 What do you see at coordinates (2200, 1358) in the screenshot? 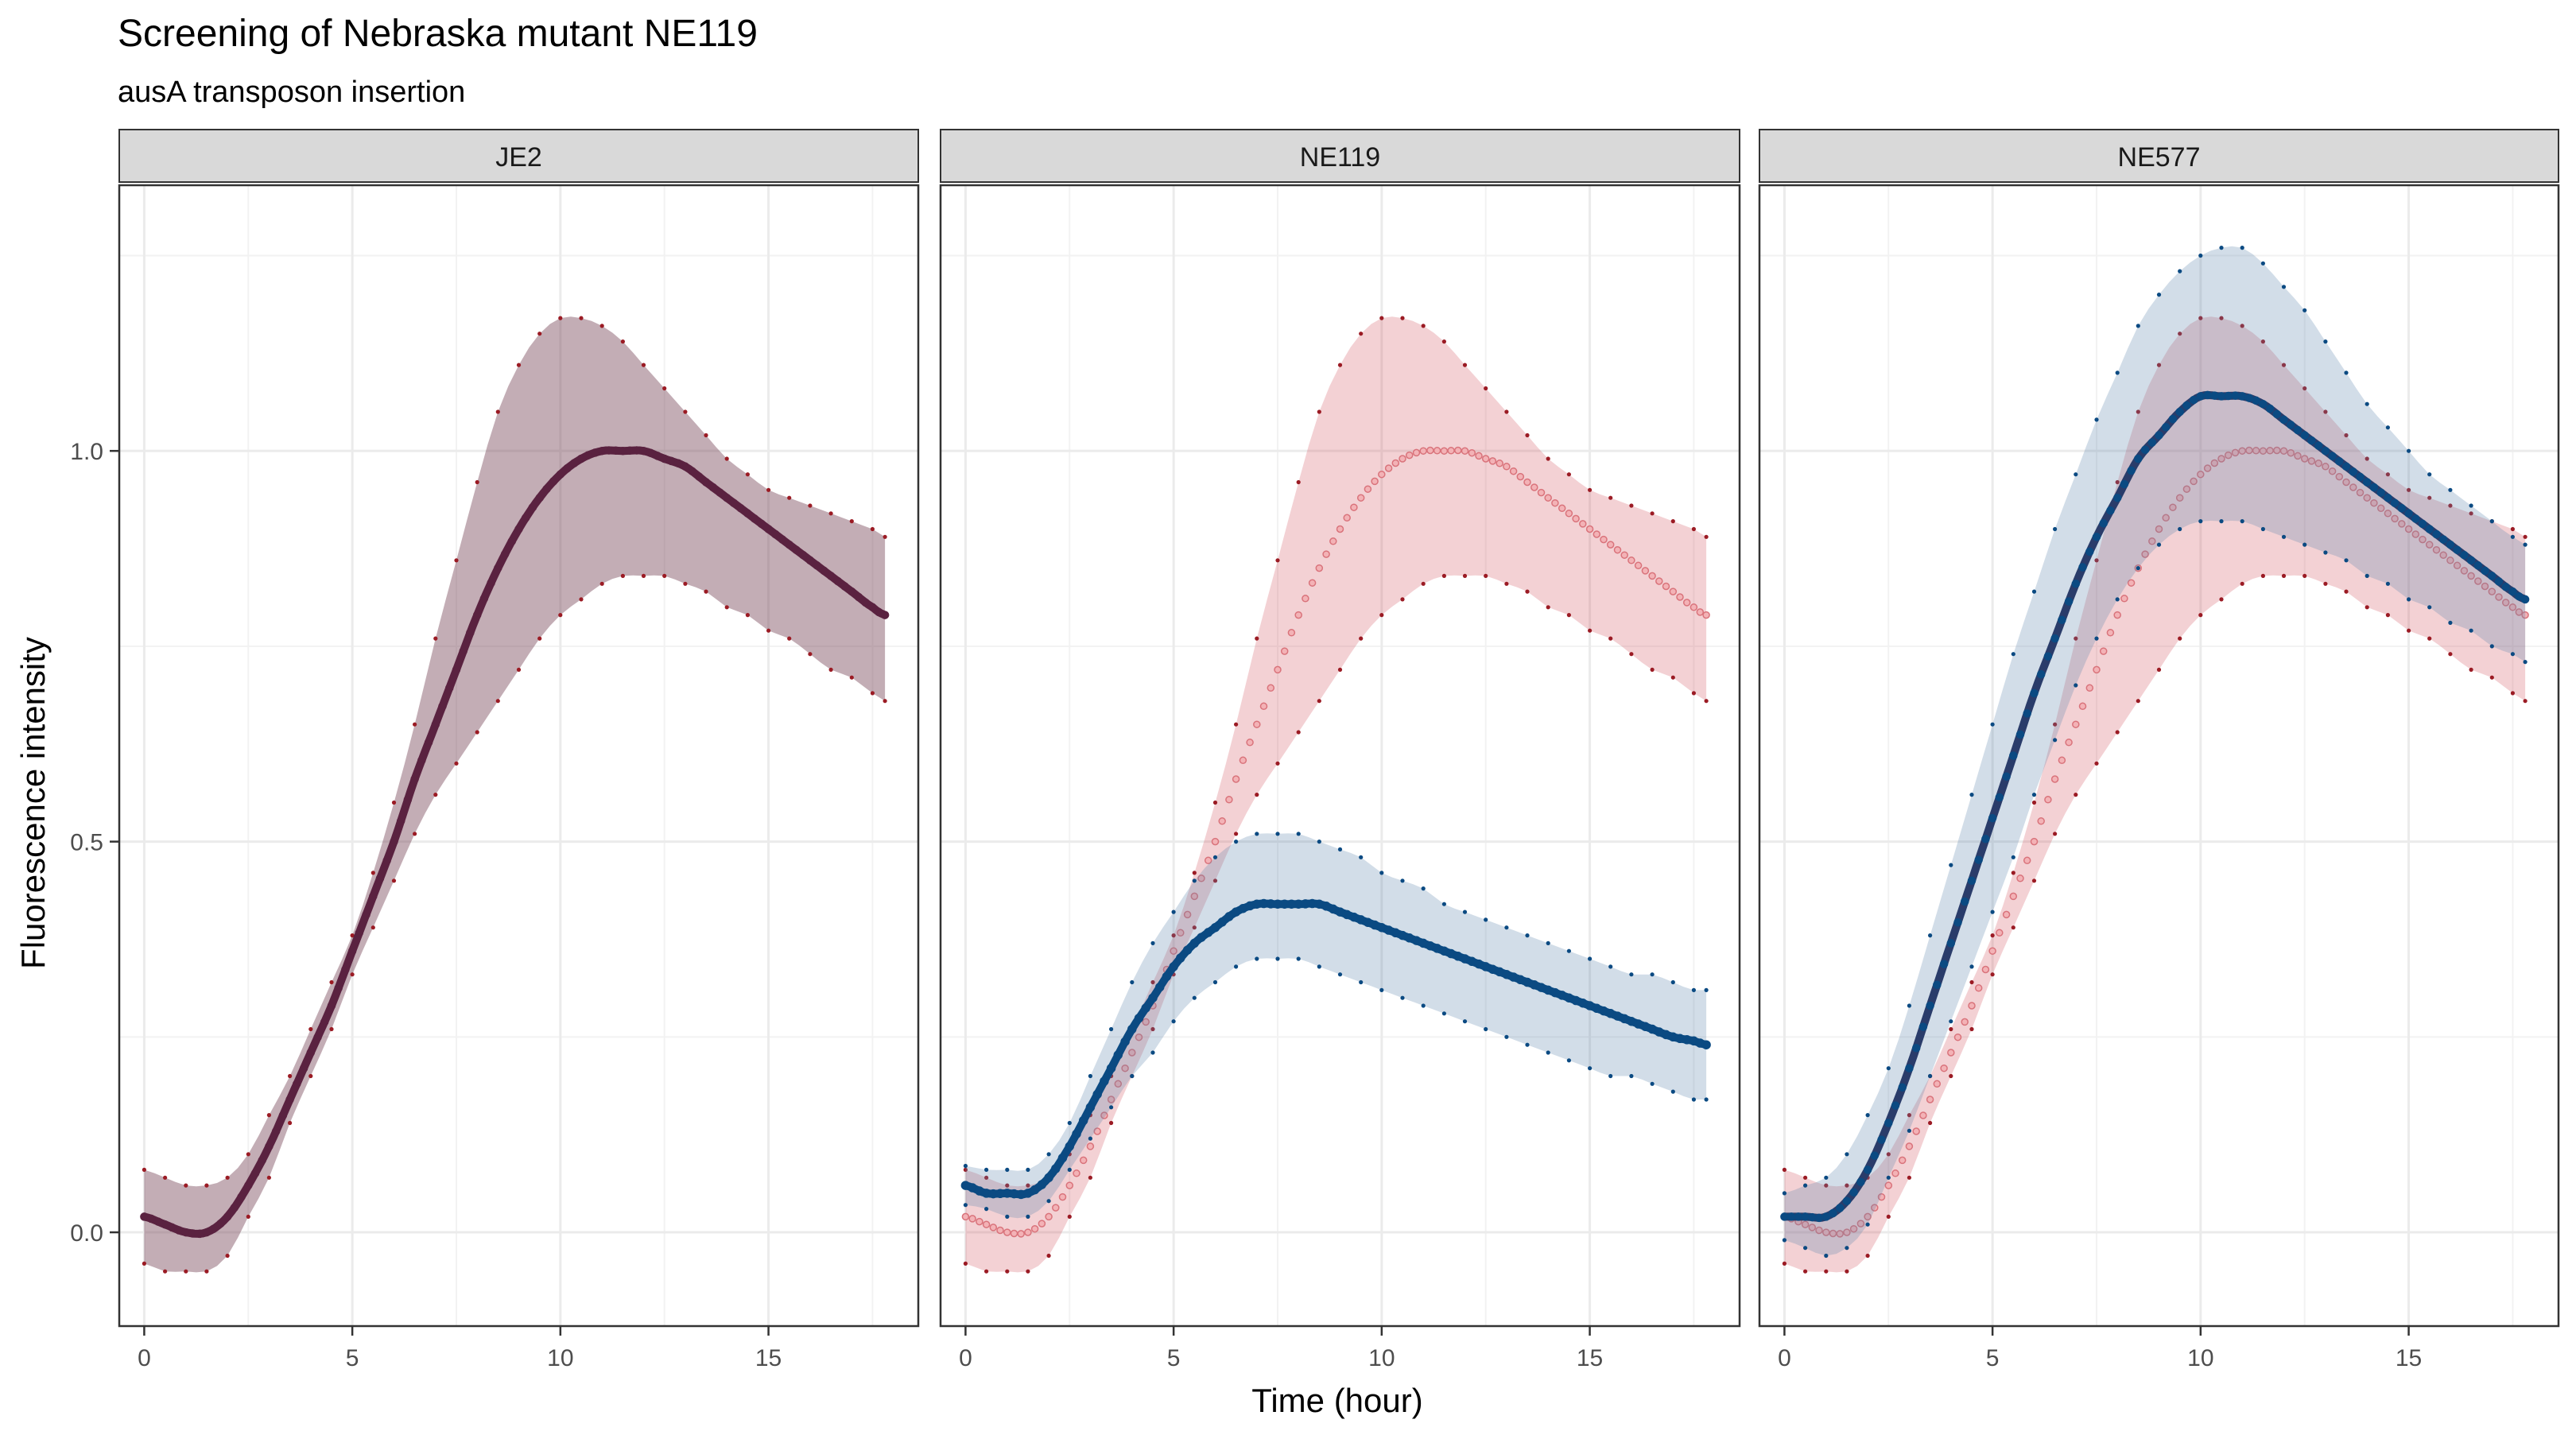
I see `x-tick-label: 10` at bounding box center [2200, 1358].